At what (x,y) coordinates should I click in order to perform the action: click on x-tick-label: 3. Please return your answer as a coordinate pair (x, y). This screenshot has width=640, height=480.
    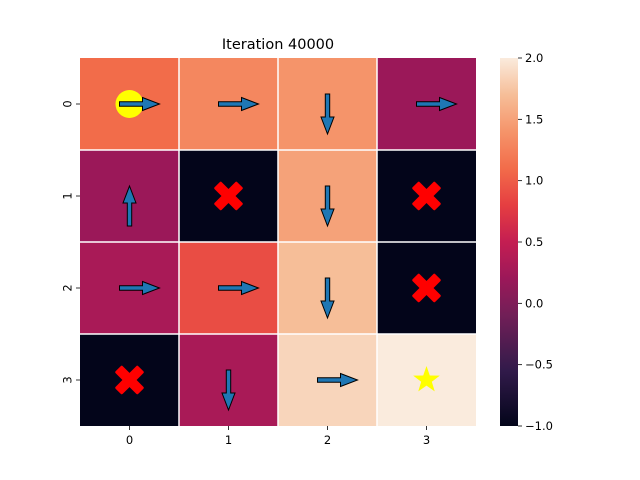
    Looking at the image, I should click on (426, 440).